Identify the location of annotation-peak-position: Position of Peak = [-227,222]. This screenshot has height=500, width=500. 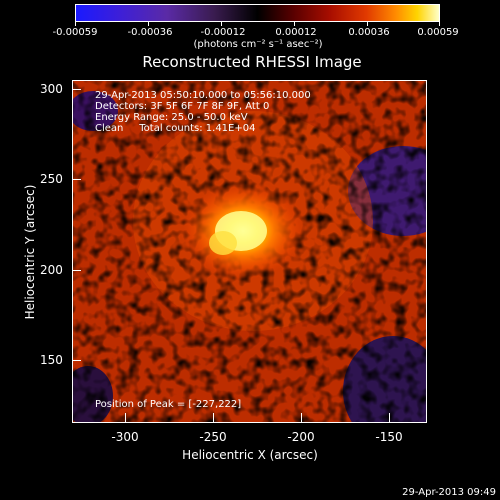
(168, 404).